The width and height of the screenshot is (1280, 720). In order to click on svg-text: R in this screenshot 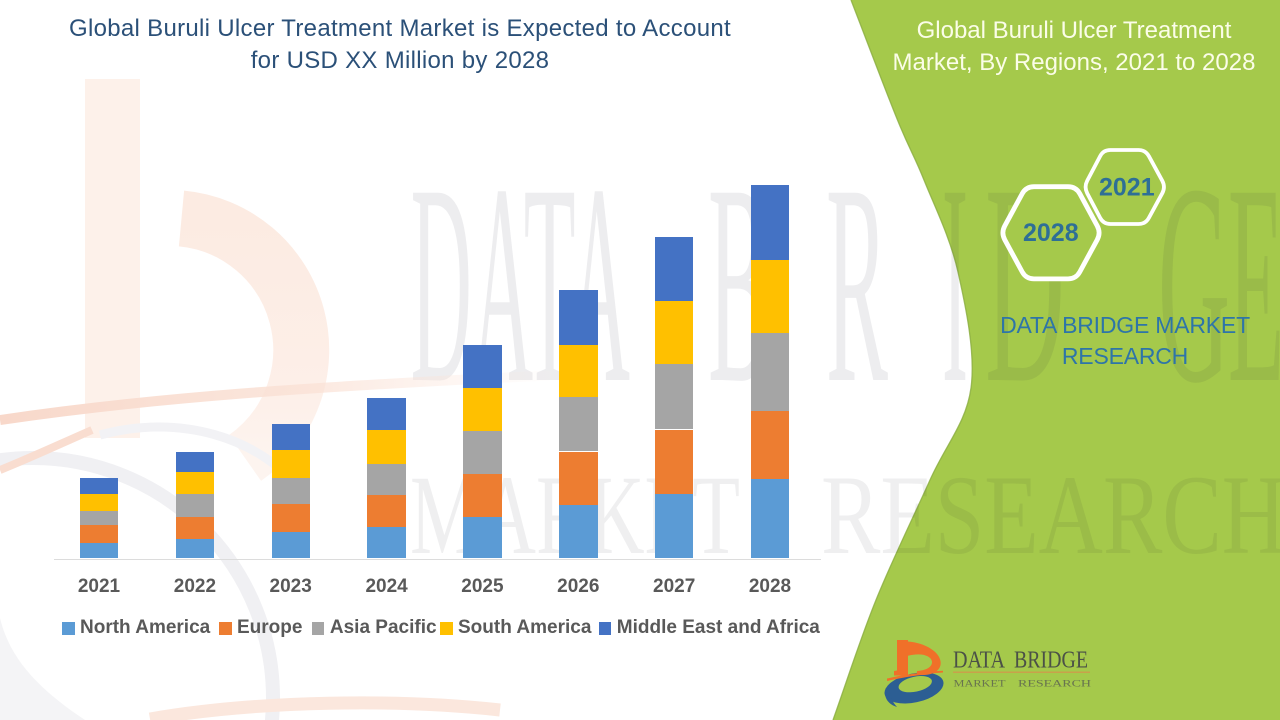, I will do `click(857, 283)`.